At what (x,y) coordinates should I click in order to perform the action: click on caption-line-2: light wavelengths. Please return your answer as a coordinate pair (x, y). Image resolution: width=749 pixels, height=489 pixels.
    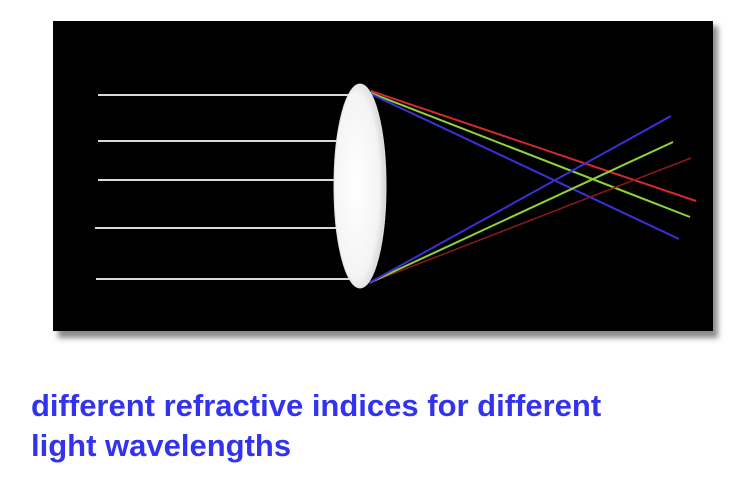
    Looking at the image, I should click on (161, 445).